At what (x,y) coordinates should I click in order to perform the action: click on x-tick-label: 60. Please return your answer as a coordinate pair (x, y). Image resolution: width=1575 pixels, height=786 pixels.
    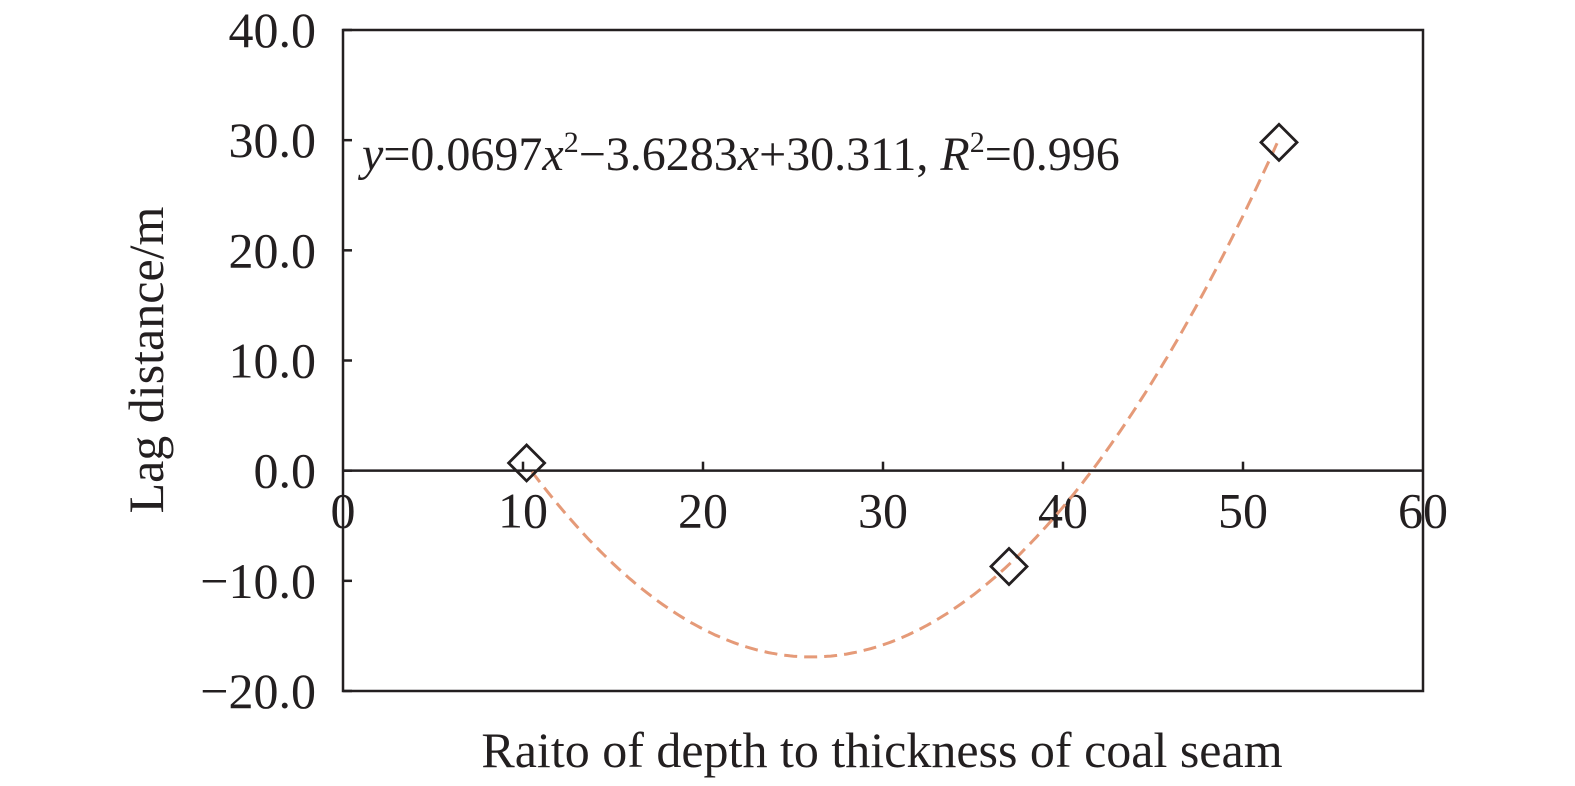
    Looking at the image, I should click on (1423, 511).